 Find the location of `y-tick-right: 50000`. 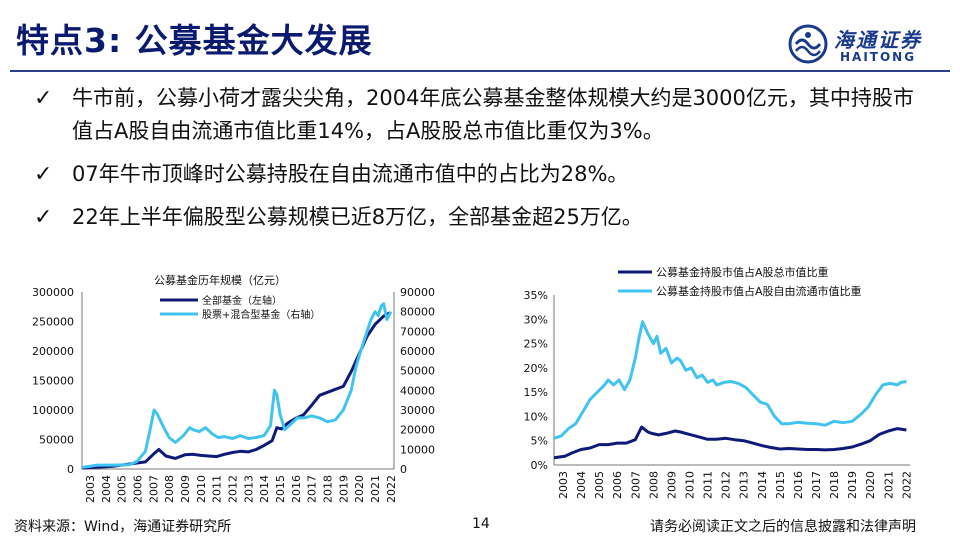

y-tick-right: 50000 is located at coordinates (417, 371).